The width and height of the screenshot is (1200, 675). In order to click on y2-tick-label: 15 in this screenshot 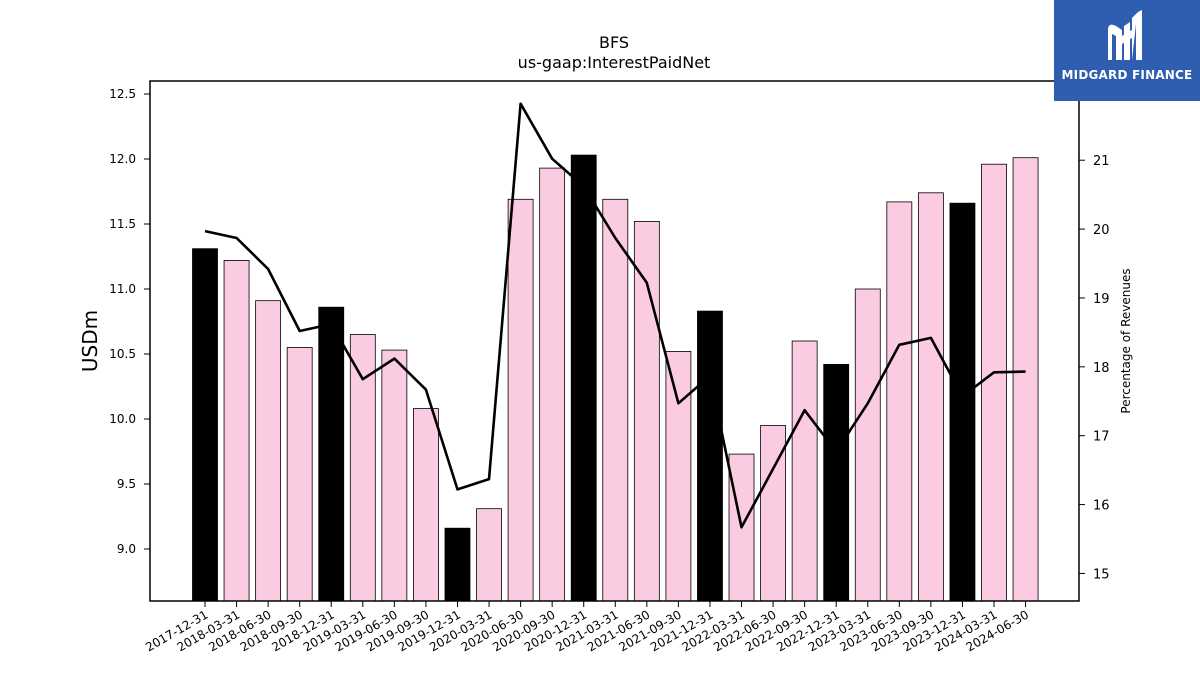, I will do `click(1101, 574)`.